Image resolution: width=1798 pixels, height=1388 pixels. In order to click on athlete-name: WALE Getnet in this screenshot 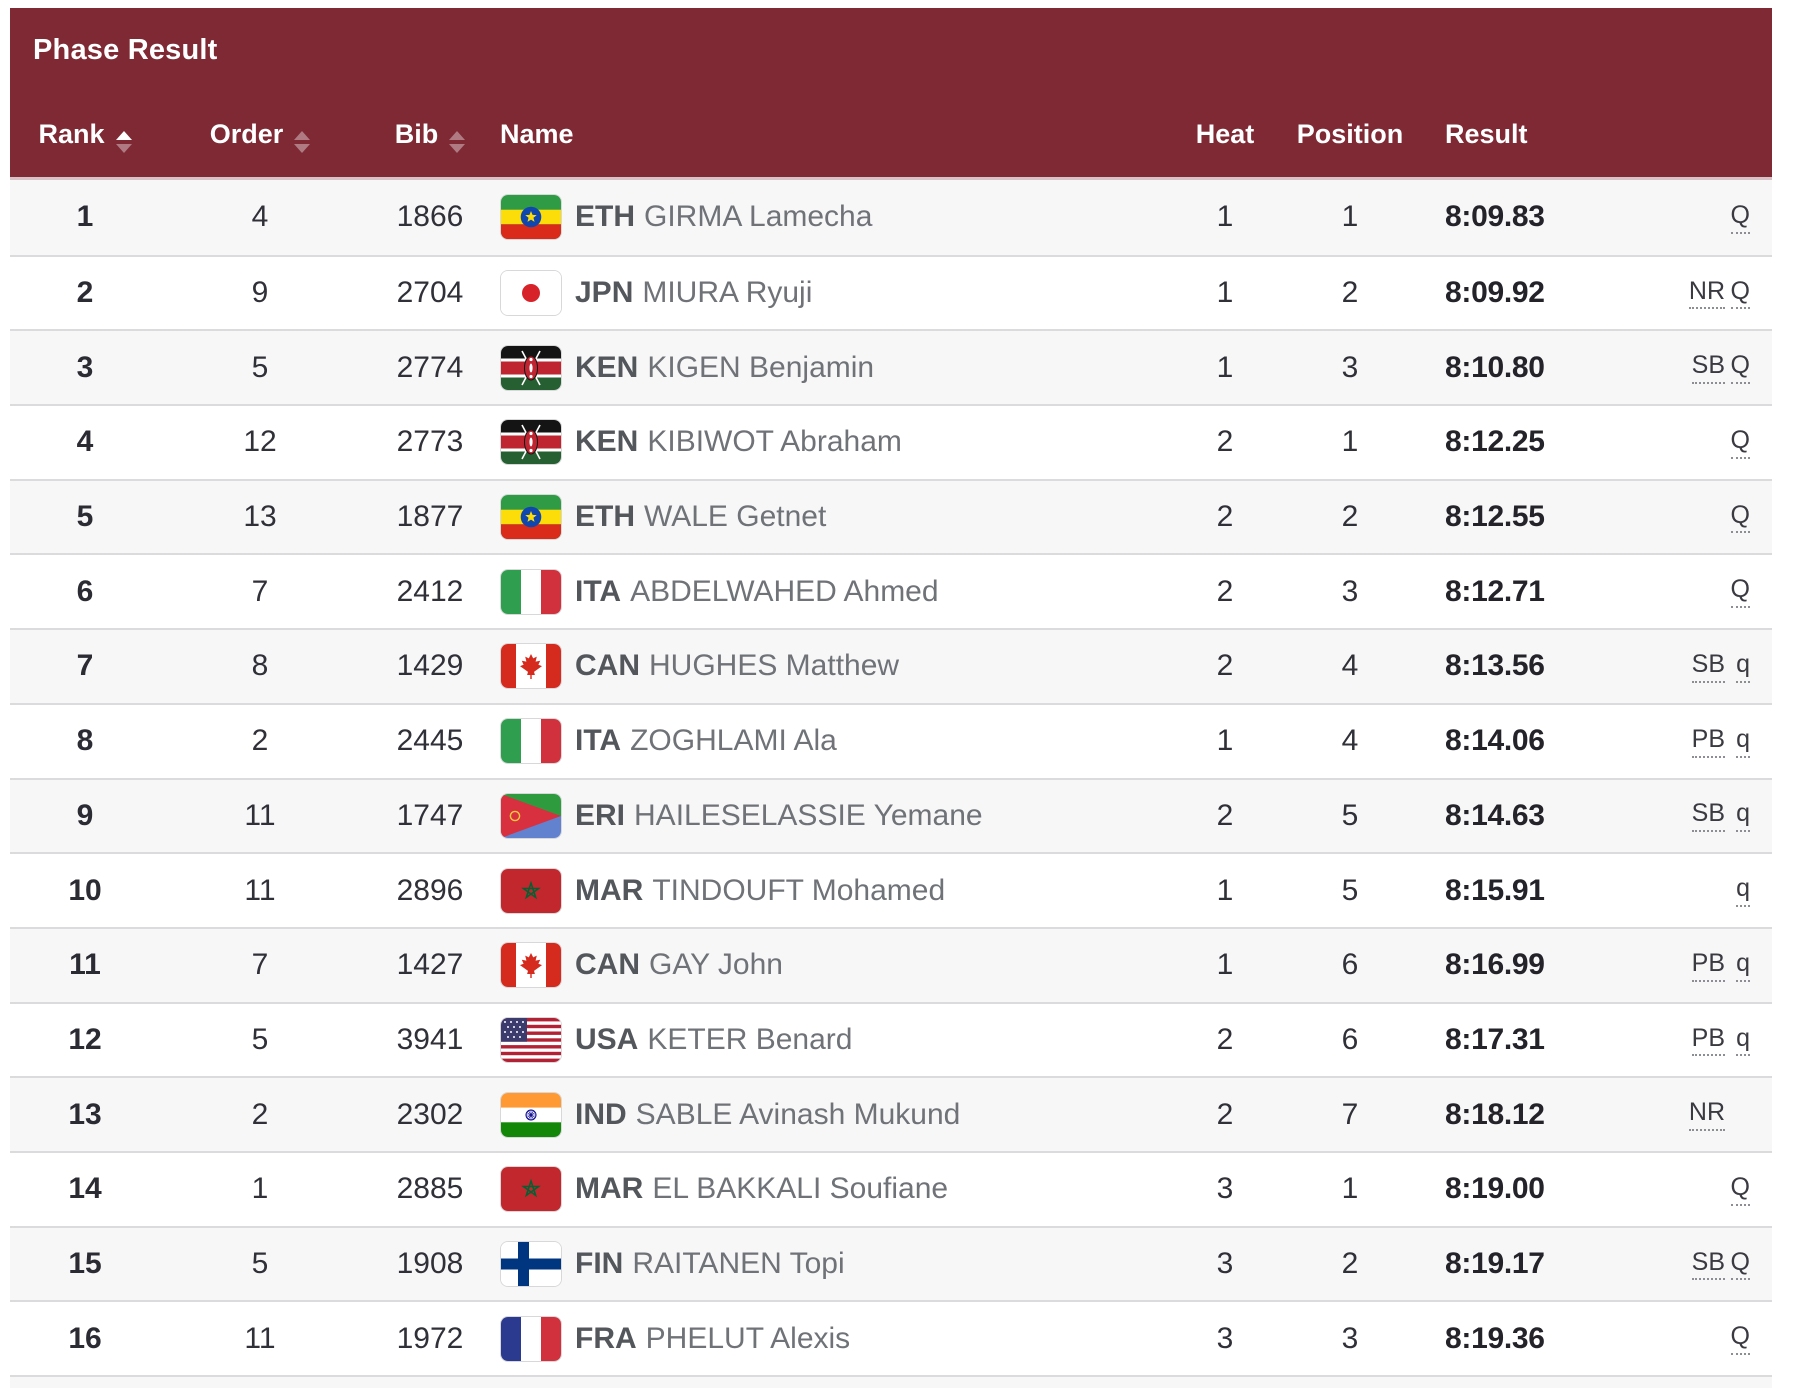, I will do `click(735, 517)`.